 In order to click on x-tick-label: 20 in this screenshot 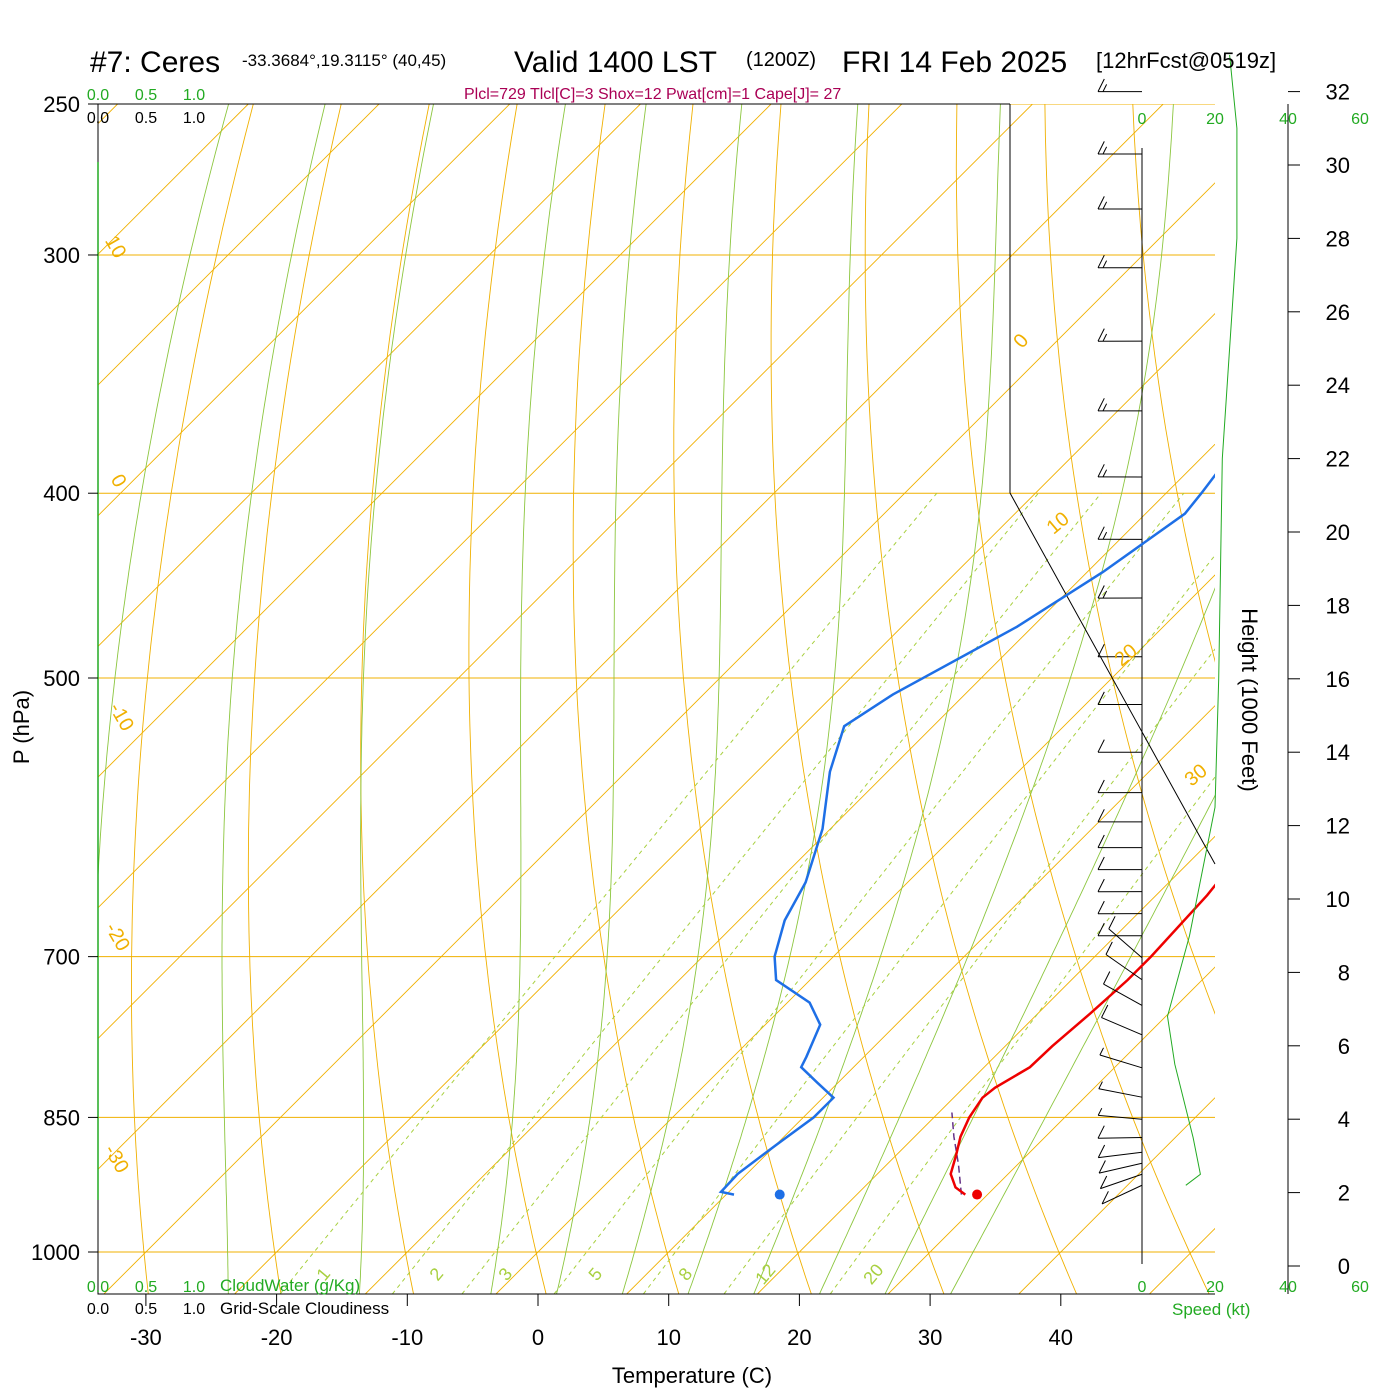, I will do `click(799, 1337)`.